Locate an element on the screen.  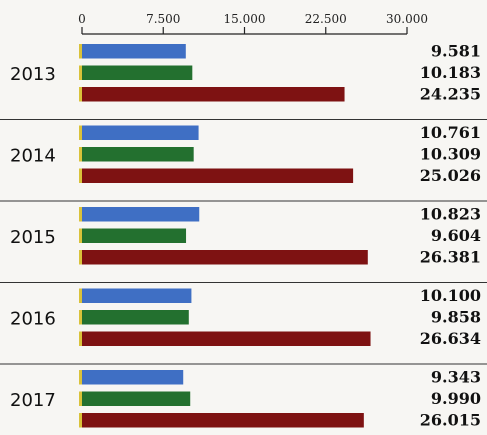
value-label: 9.343 is located at coordinates (456, 377).